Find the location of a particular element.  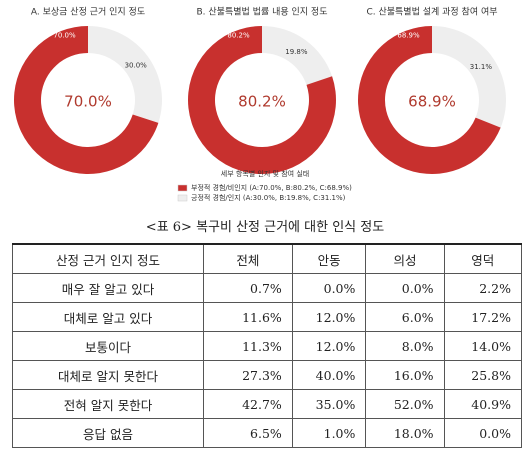

table-row: 보통이다 11.3% 12.0% 8.0% 14.0% is located at coordinates (267, 346).